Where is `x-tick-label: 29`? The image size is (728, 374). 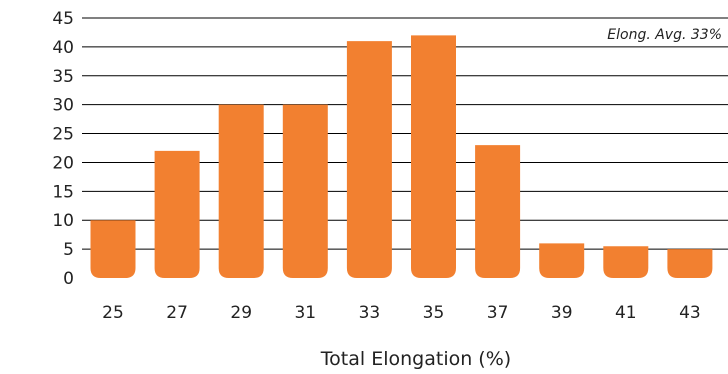
x-tick-label: 29 is located at coordinates (241, 313).